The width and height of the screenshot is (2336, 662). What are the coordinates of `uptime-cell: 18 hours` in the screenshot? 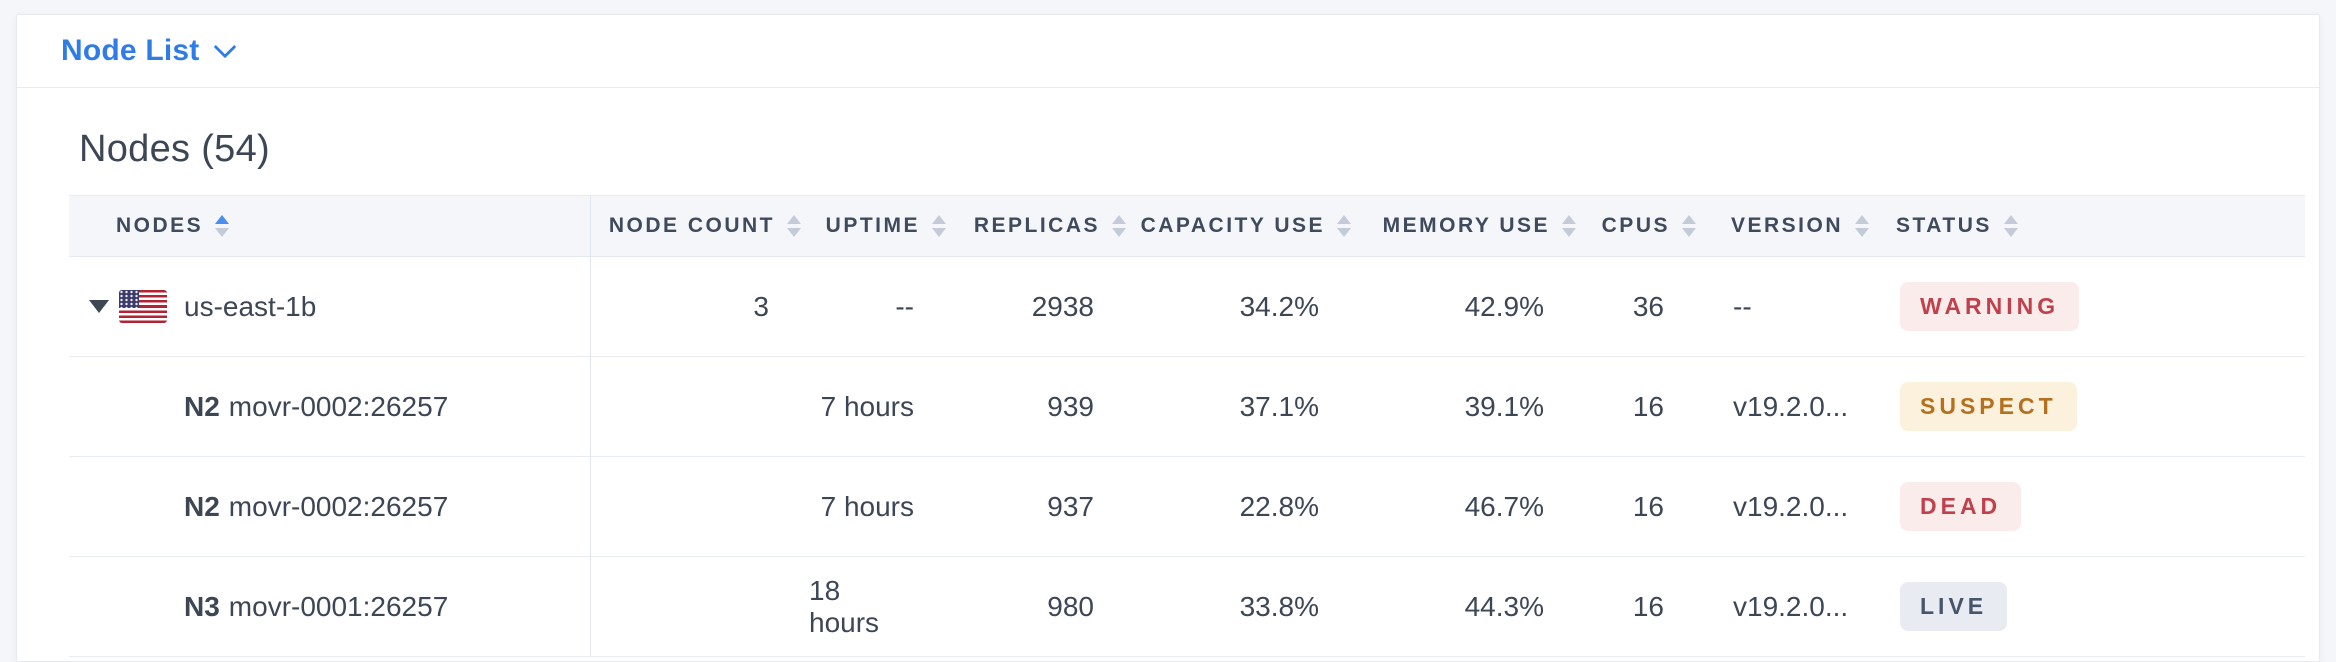 It's located at (844, 606).